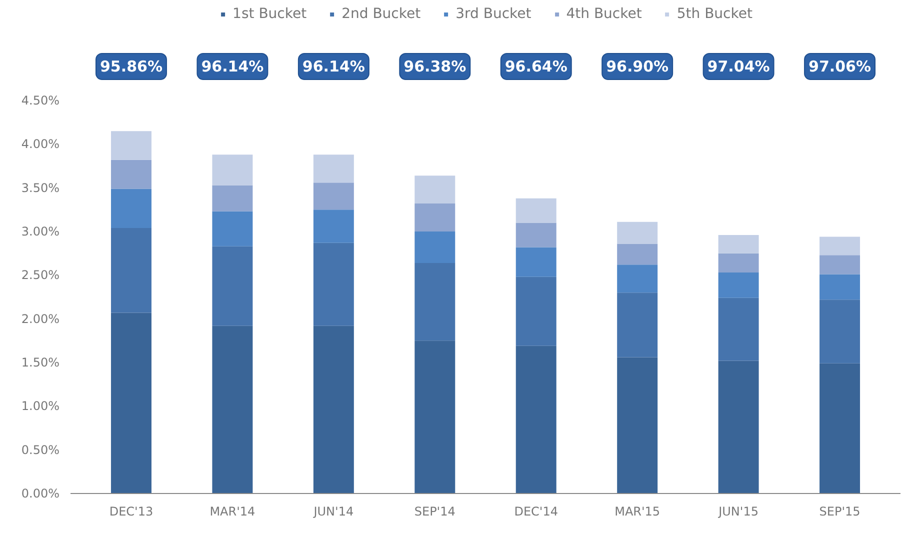  Describe the element at coordinates (637, 67) in the screenshot. I see `text: 96.90%` at that location.